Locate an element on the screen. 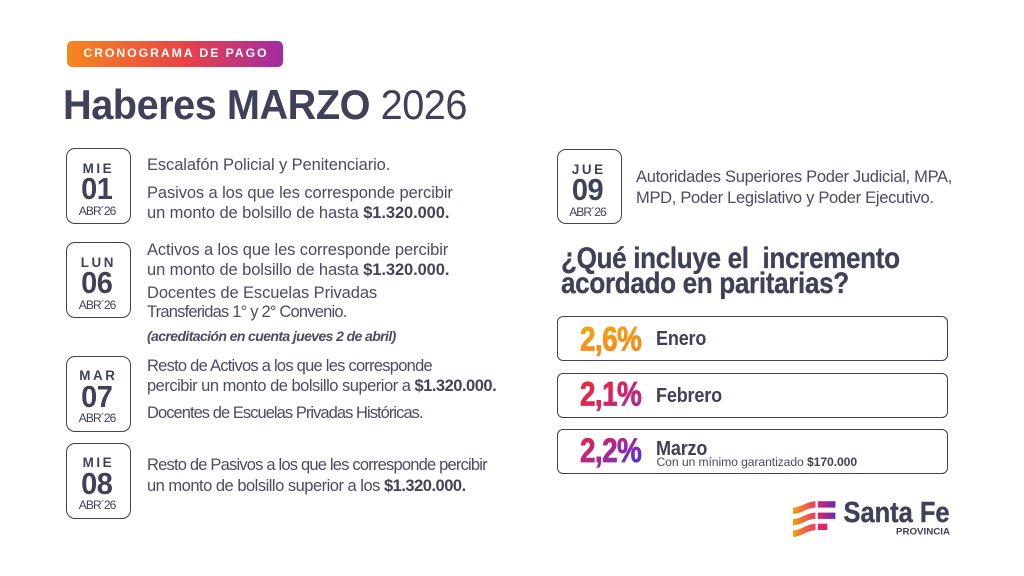 This screenshot has width=1024, height=576. svg-text: 2,2% is located at coordinates (610, 450).